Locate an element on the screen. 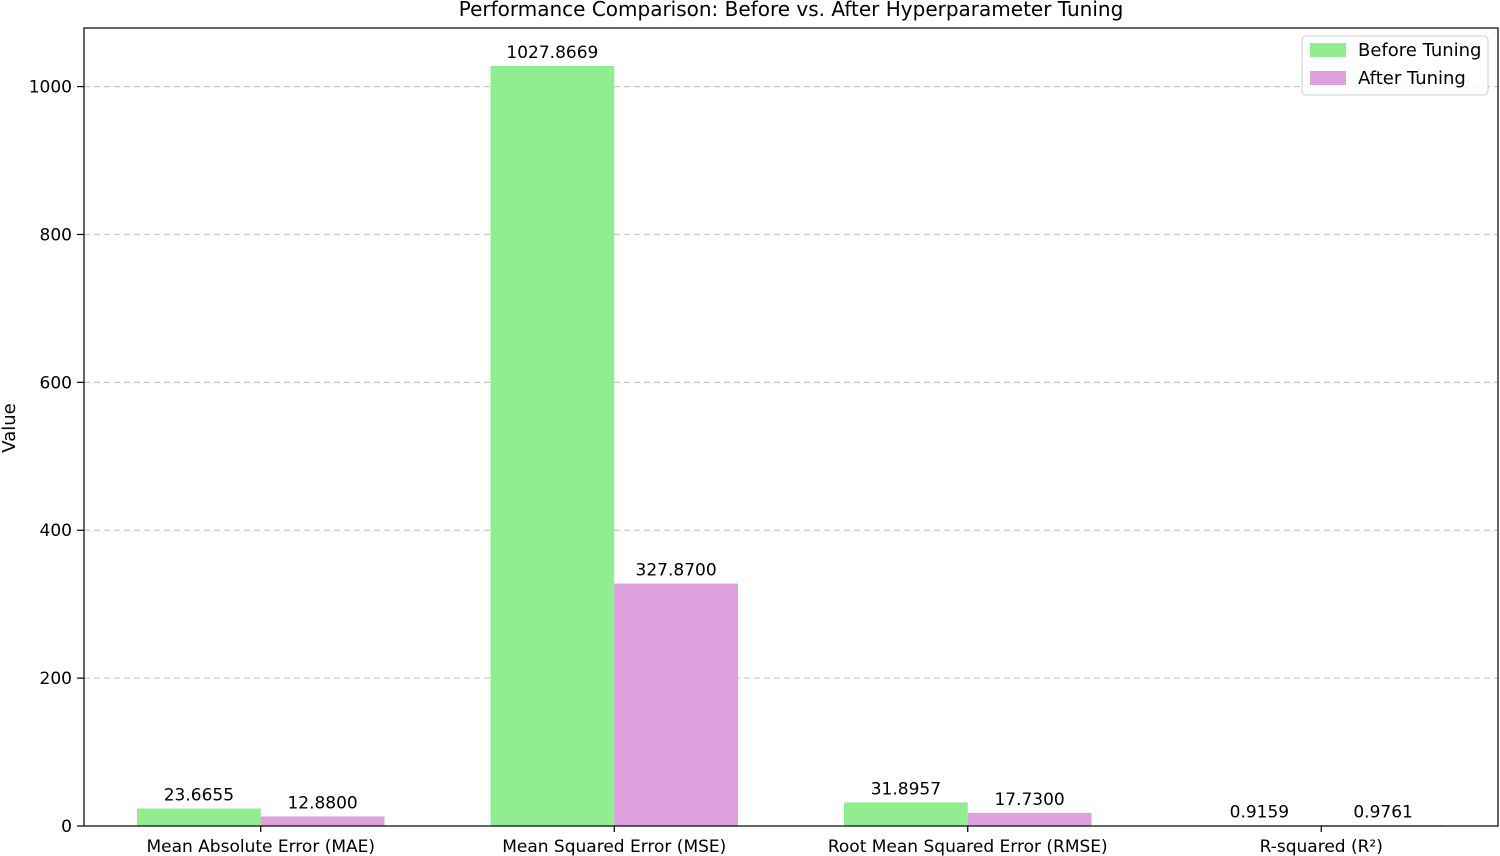  legend-box is located at coordinates (1395, 65).